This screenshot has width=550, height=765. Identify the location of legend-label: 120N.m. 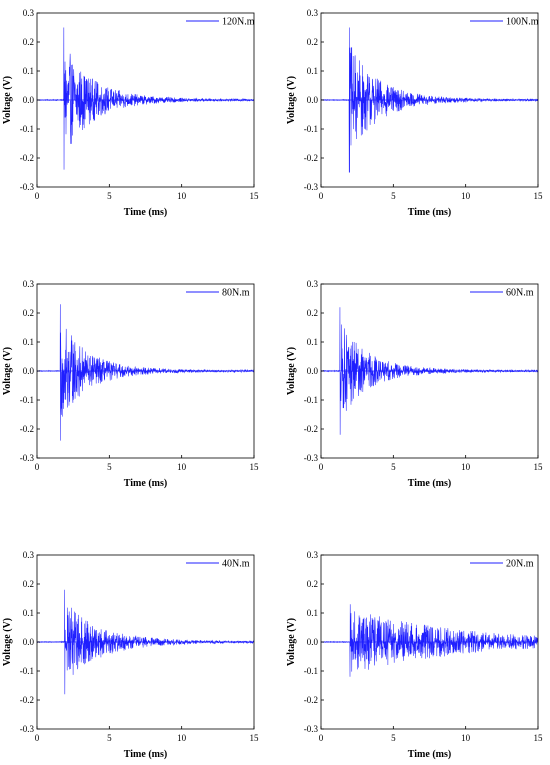
(238, 22).